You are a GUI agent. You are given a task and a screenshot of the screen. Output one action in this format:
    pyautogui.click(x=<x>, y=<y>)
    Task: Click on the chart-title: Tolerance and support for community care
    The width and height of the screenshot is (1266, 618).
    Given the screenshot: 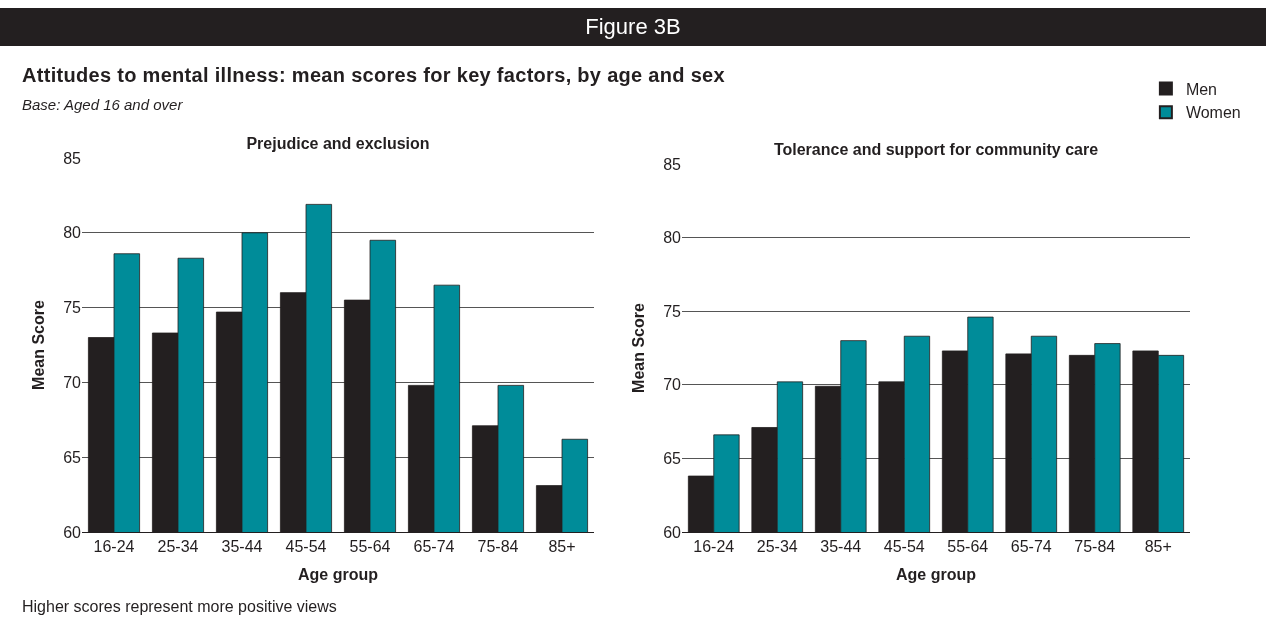 What is the action you would take?
    pyautogui.click(x=936, y=149)
    